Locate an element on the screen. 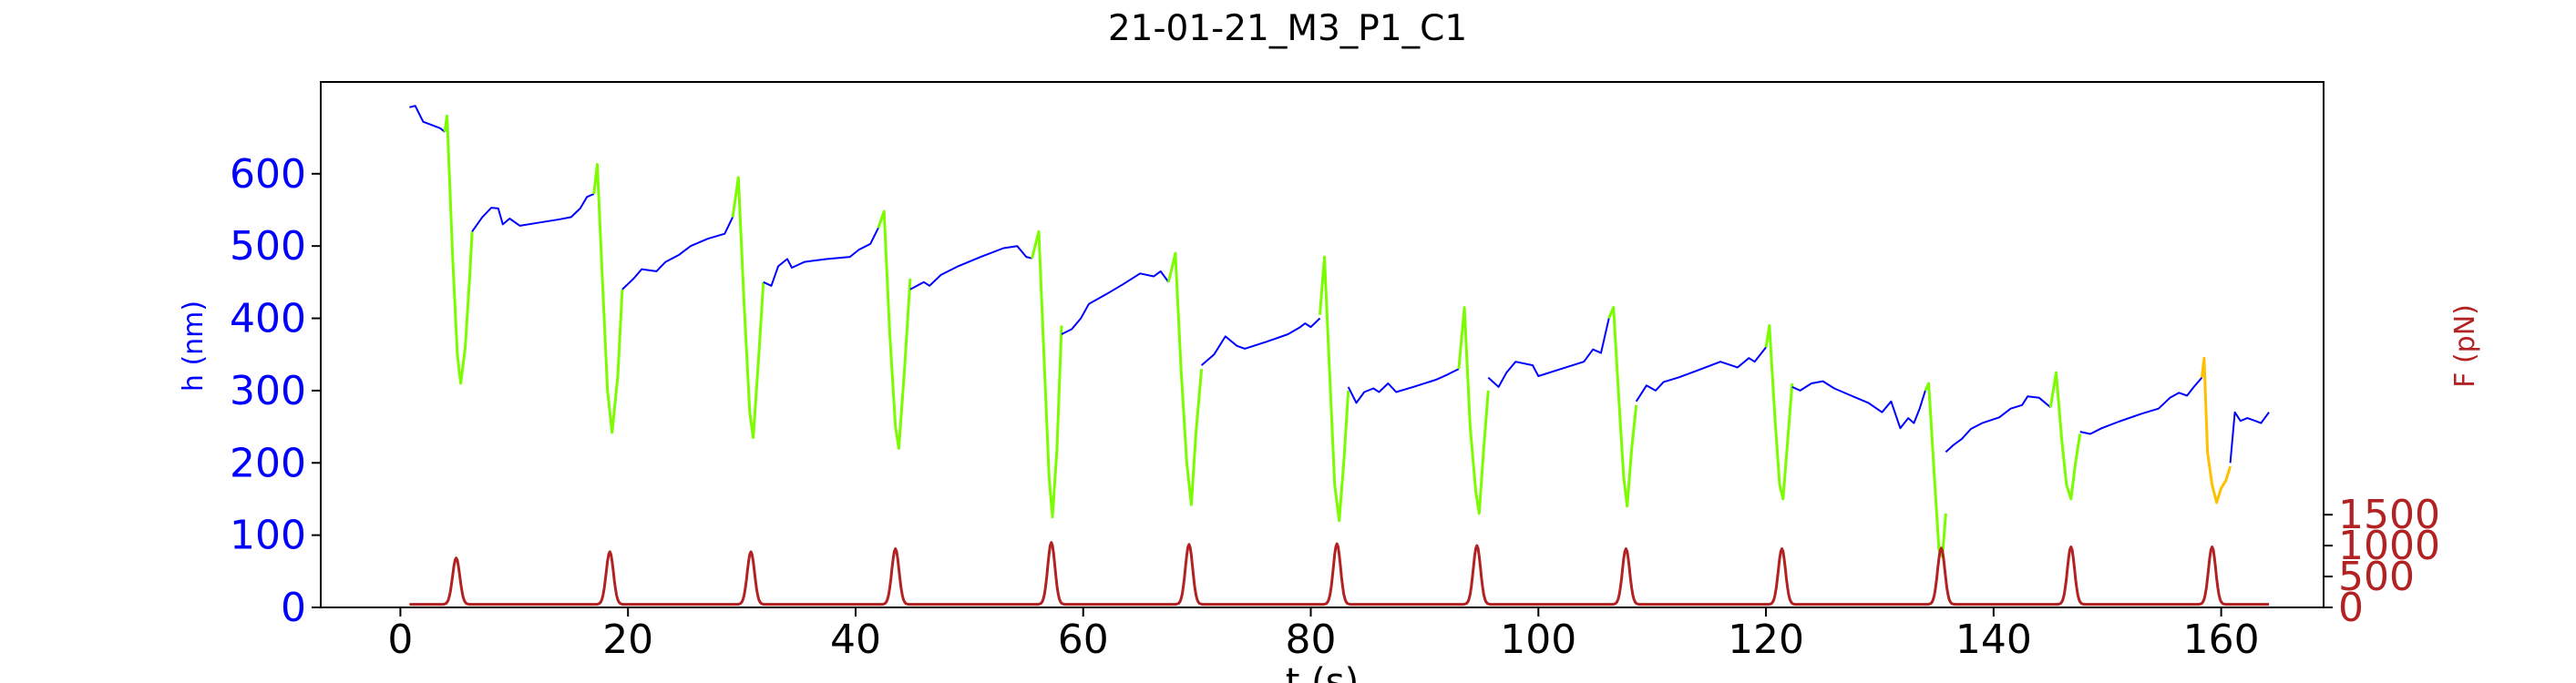  x-tick-label: 100 is located at coordinates (1538, 640).